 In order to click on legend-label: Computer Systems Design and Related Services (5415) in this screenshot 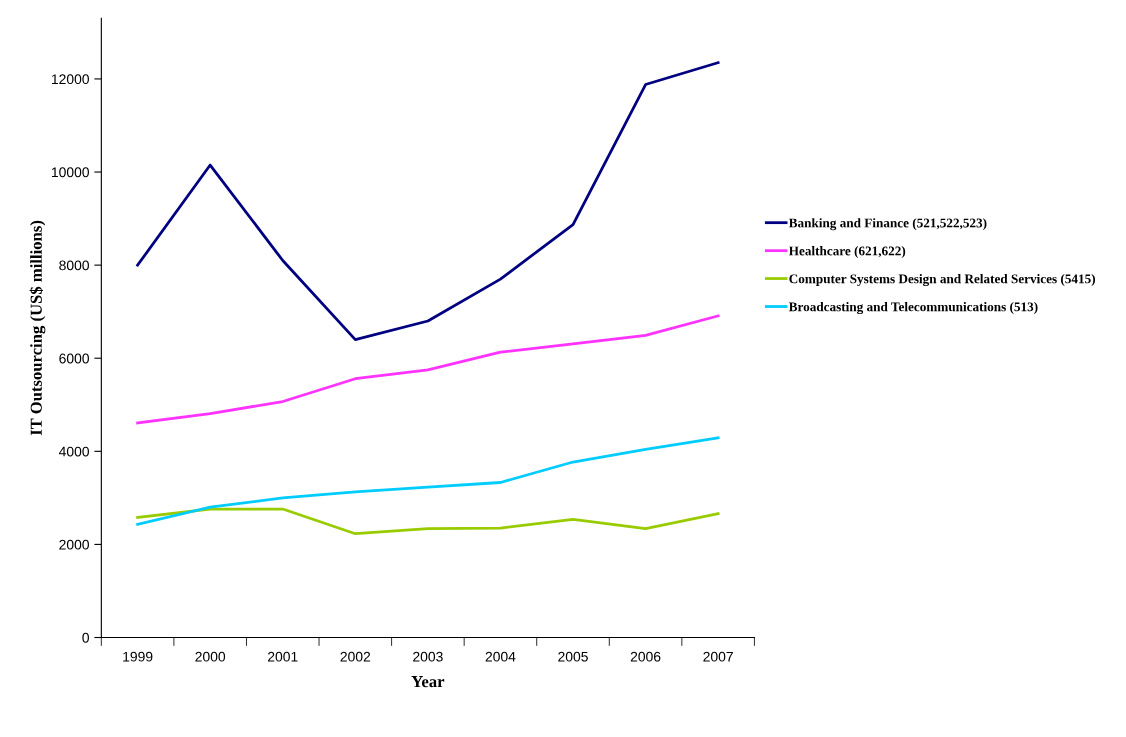, I will do `click(942, 280)`.